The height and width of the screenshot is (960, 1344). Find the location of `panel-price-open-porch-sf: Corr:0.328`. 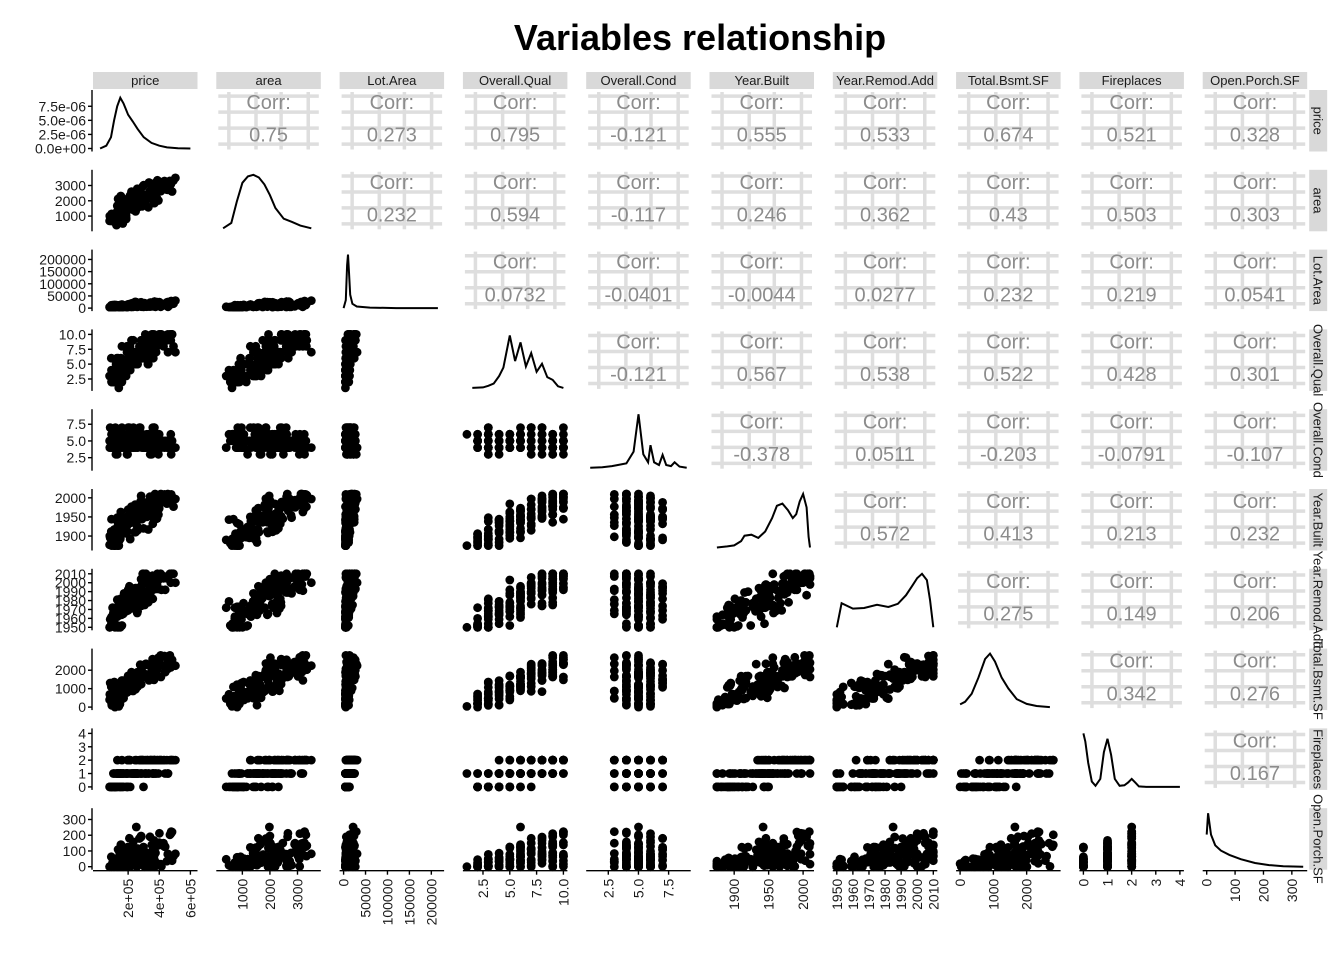

panel-price-open-porch-sf: Corr:0.328 is located at coordinates (1255, 121).